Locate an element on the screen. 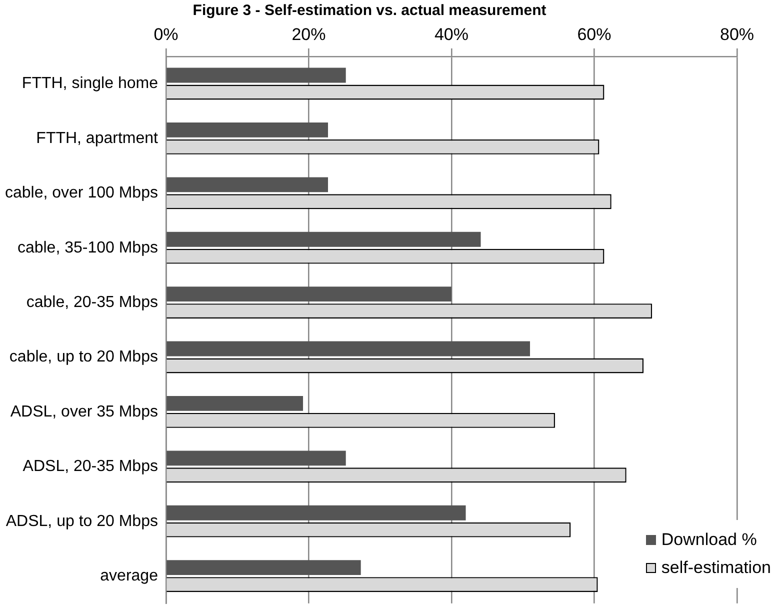 The width and height of the screenshot is (773, 616). y-tick-label: FTTH, apartment is located at coordinates (97, 138).